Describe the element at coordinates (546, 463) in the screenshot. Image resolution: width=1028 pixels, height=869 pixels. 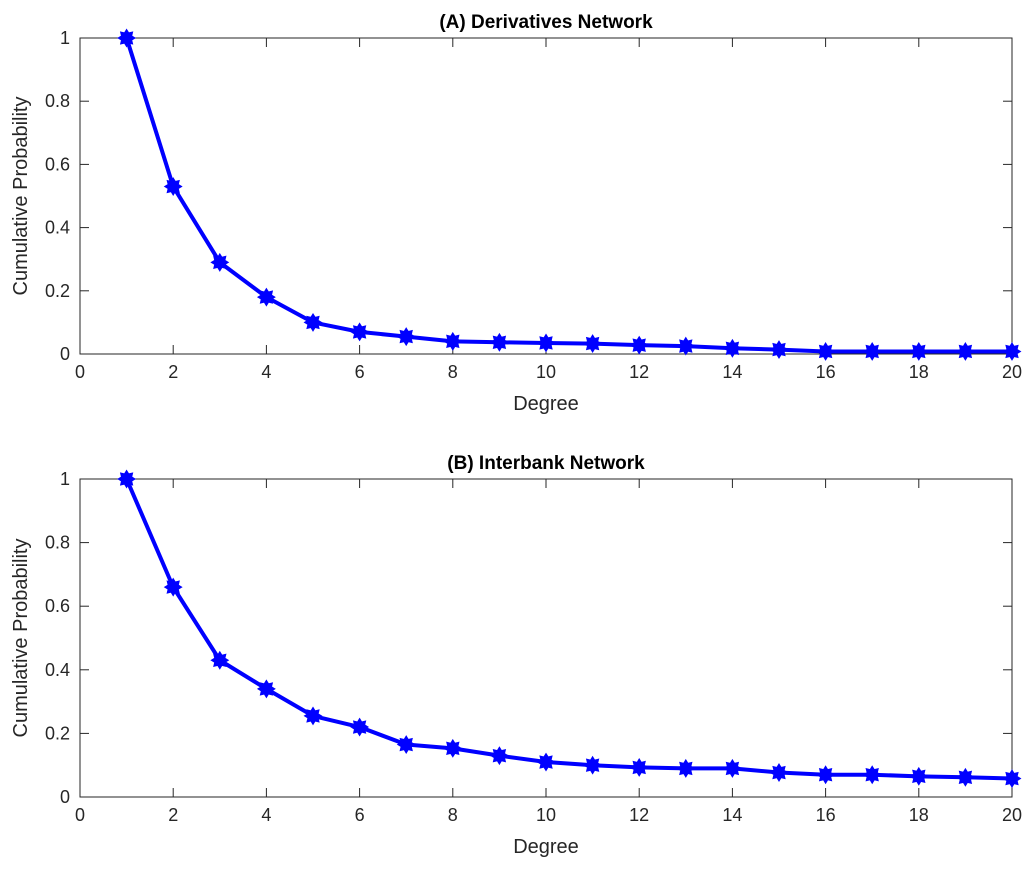
I see `chart-title: (B) Interbank Network` at that location.